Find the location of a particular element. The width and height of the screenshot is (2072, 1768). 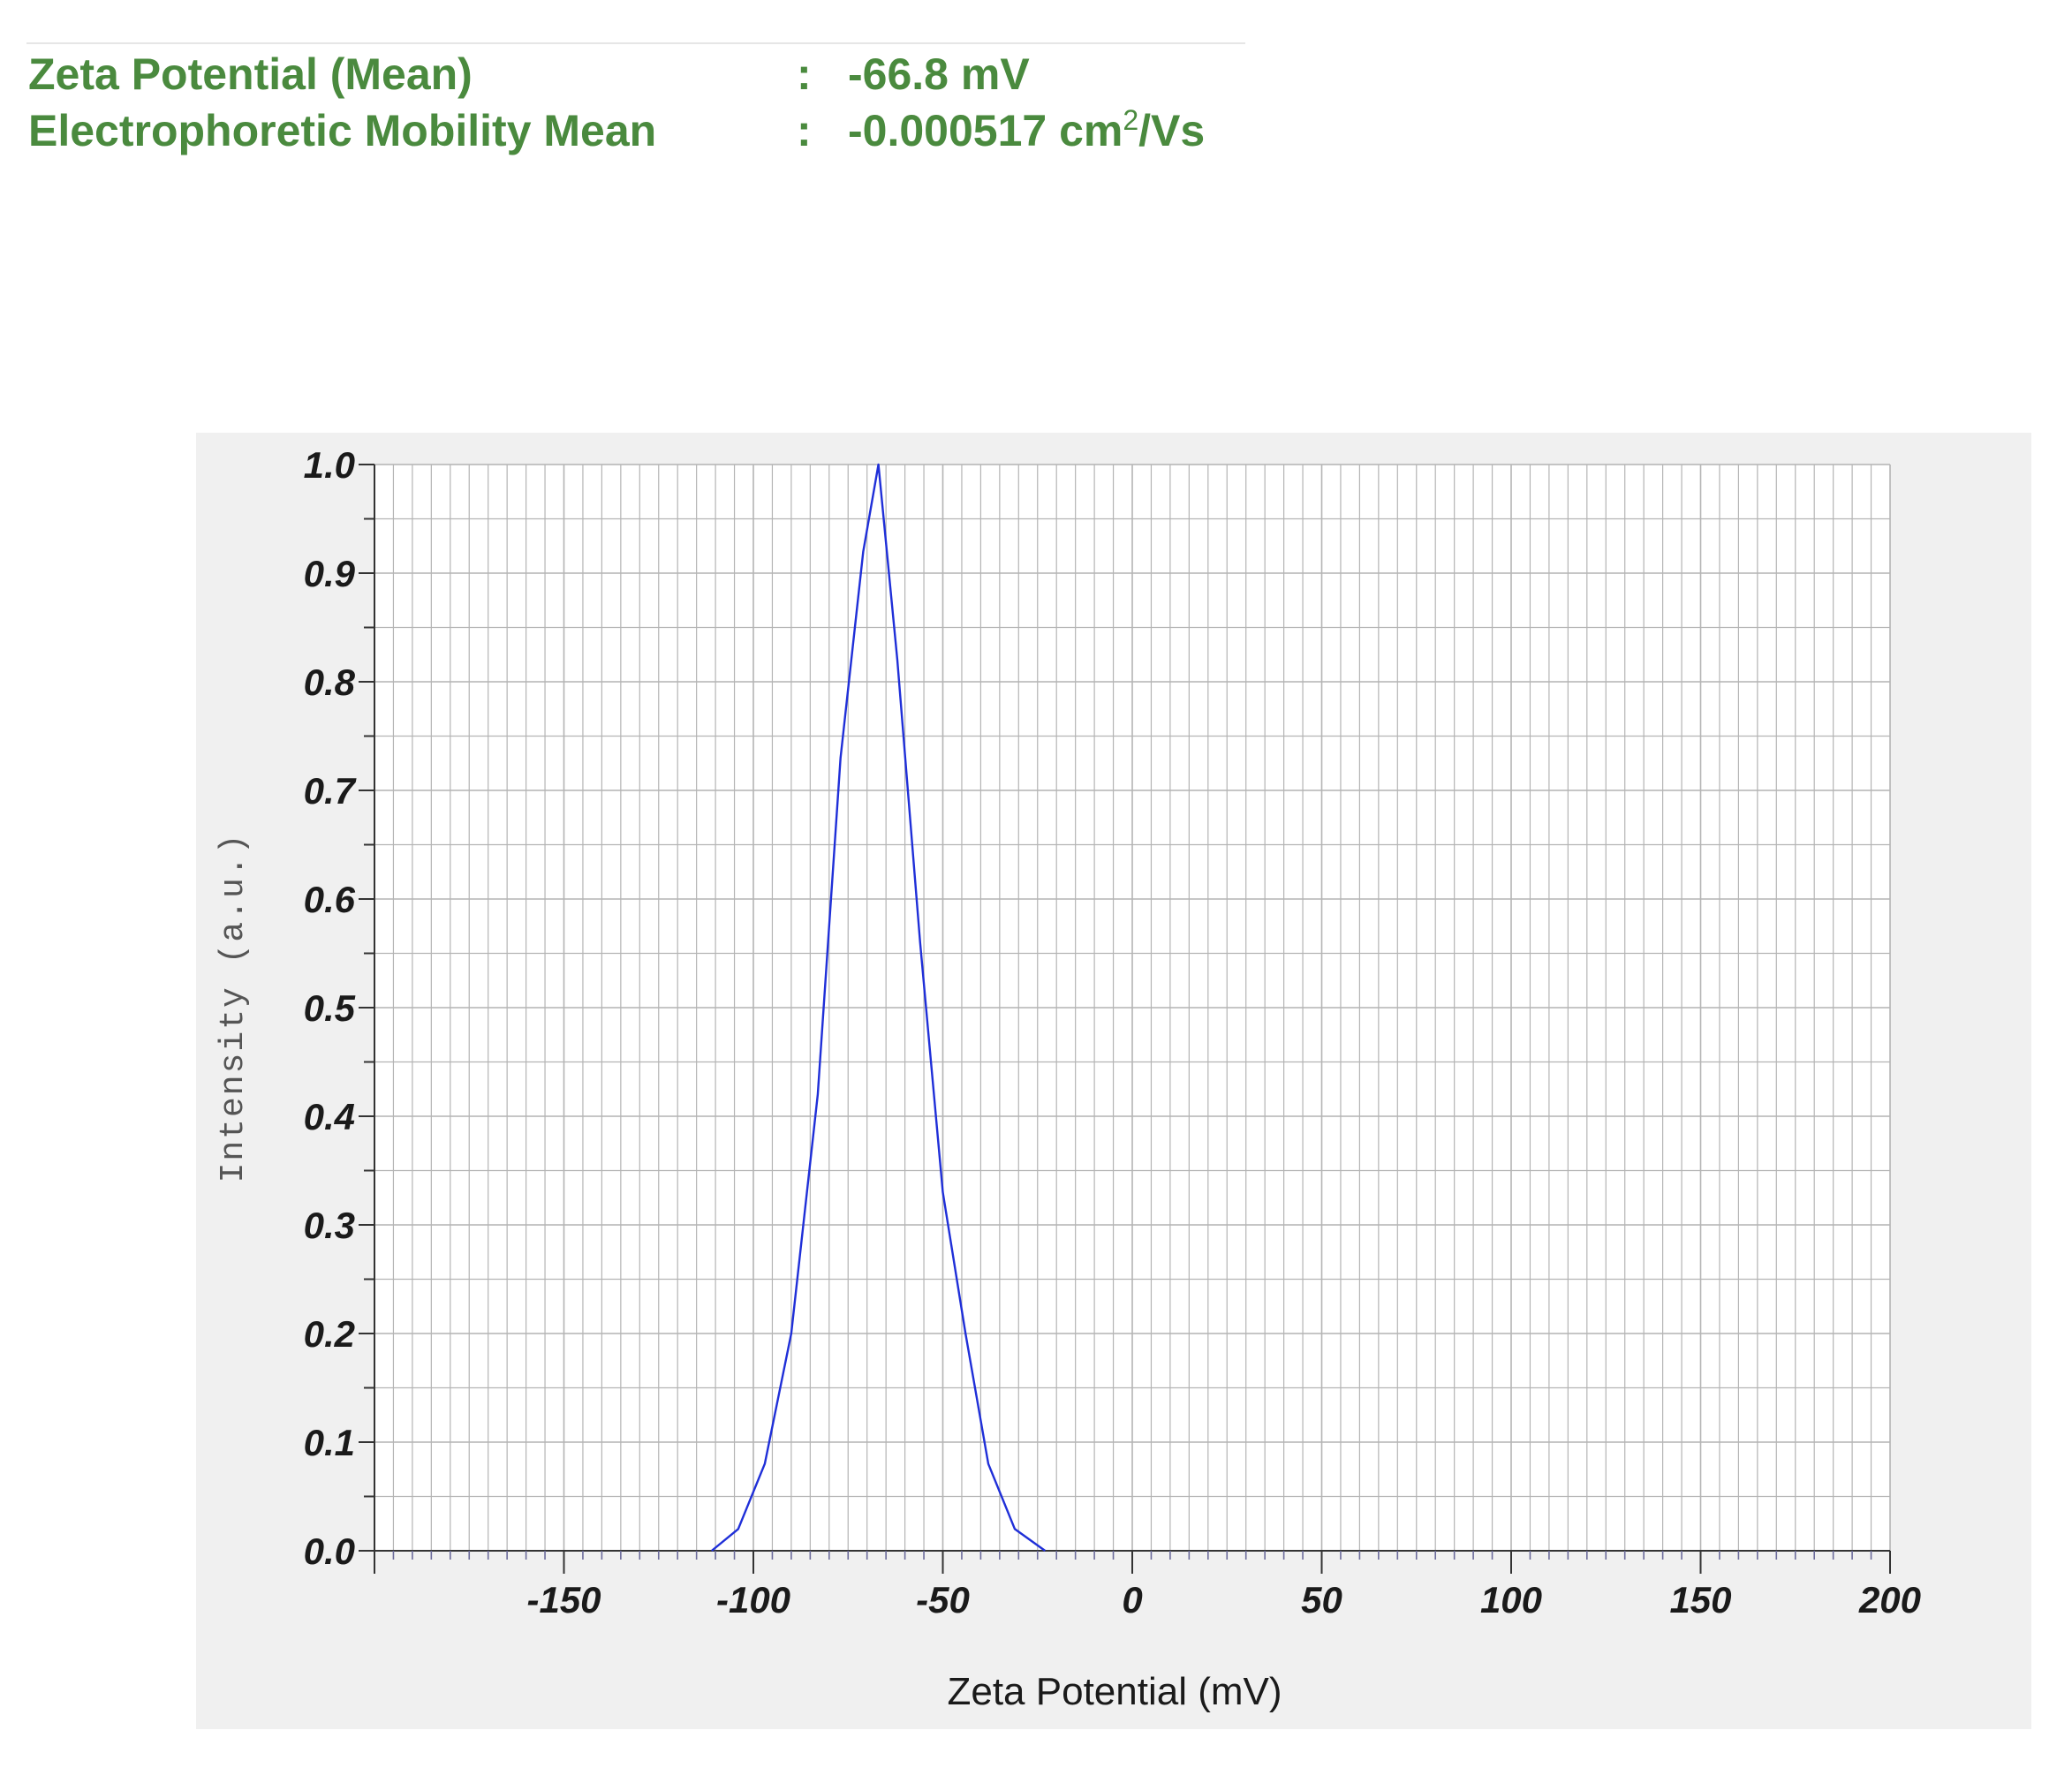

y-tick-label: 0.1 is located at coordinates (329, 1442).